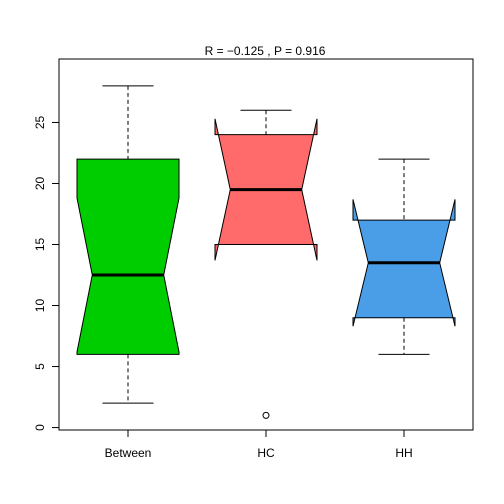 The image size is (504, 504). What do you see at coordinates (128, 256) in the screenshot?
I see `box-body` at bounding box center [128, 256].